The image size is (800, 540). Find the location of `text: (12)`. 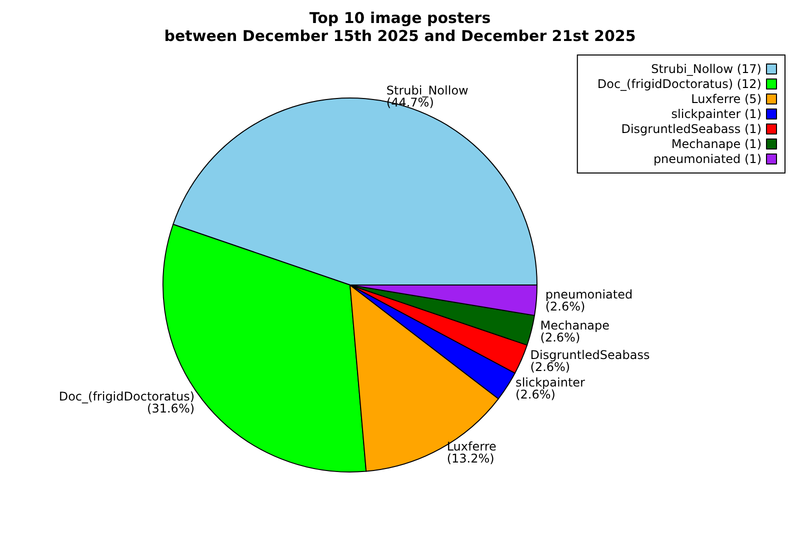

text: (12) is located at coordinates (749, 84).